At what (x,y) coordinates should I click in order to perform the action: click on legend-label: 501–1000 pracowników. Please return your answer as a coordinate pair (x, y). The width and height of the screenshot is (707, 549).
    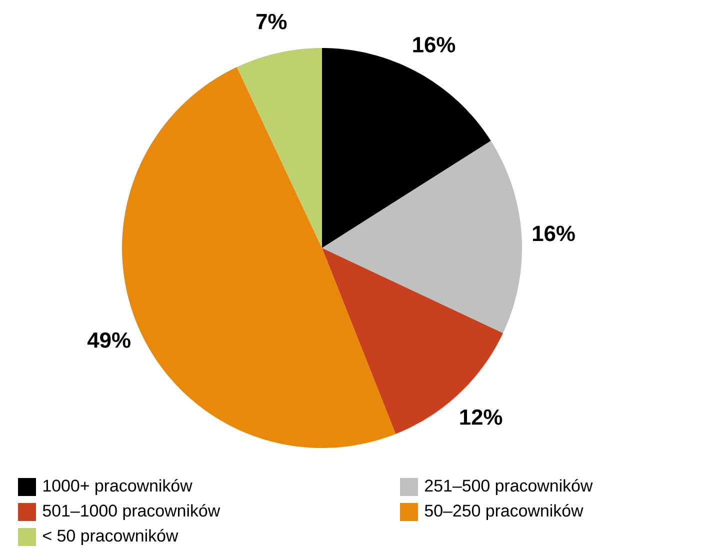
    Looking at the image, I should click on (131, 512).